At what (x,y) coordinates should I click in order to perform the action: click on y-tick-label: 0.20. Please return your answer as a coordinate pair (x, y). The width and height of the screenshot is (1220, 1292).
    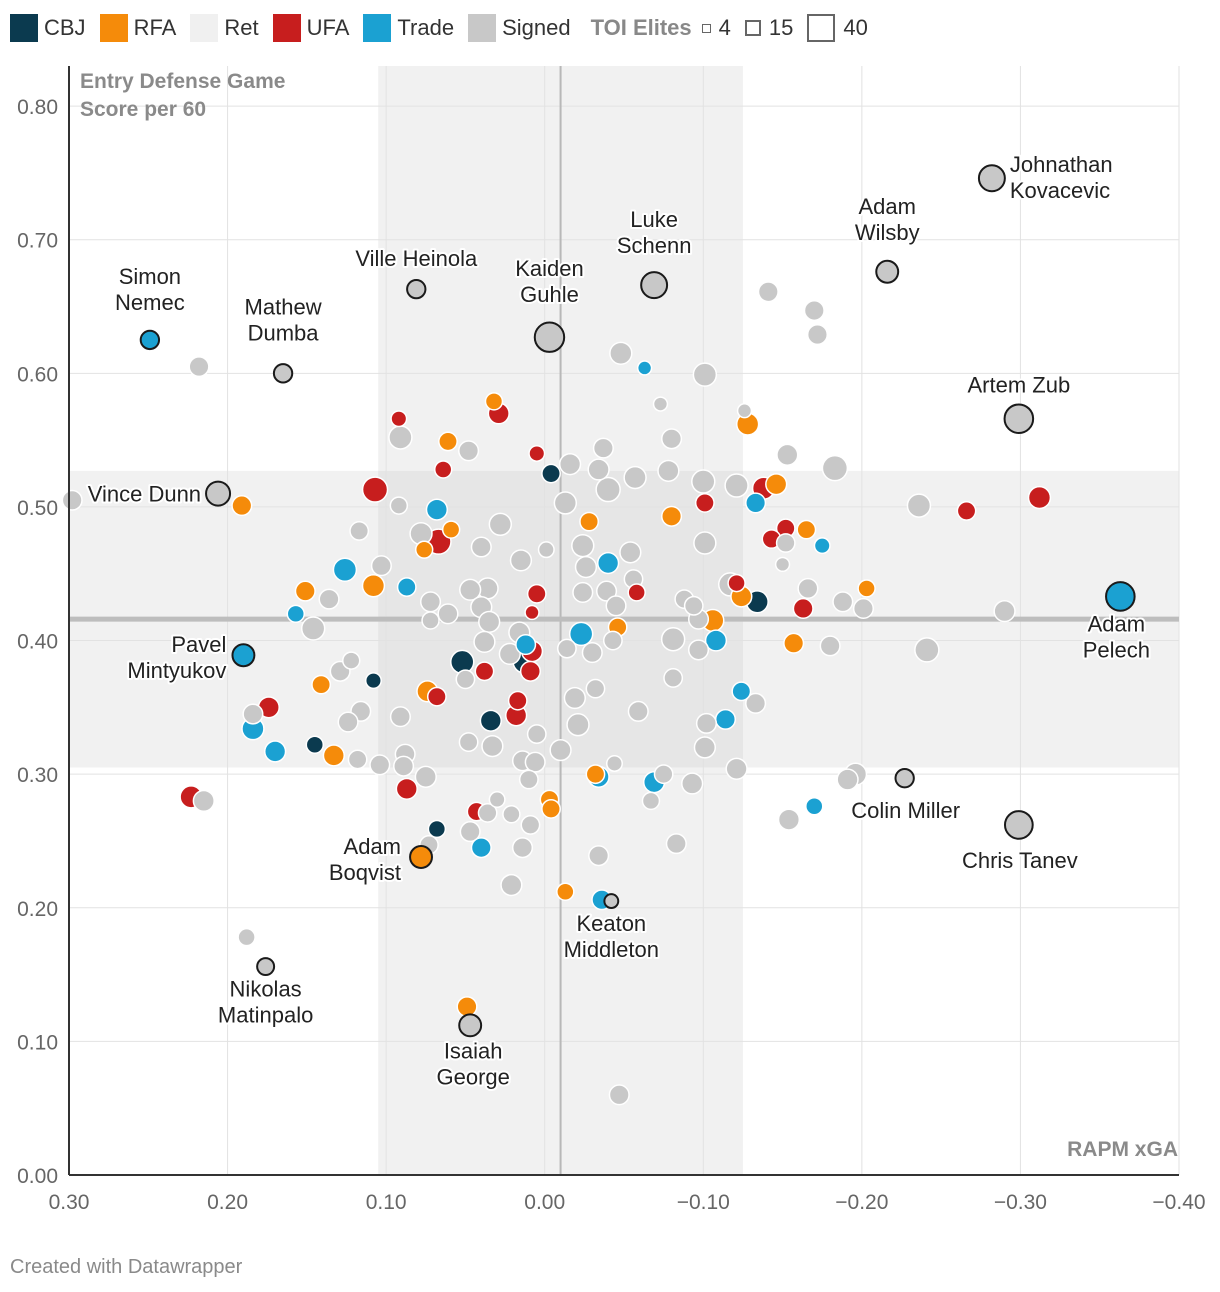
    Looking at the image, I should click on (37, 909).